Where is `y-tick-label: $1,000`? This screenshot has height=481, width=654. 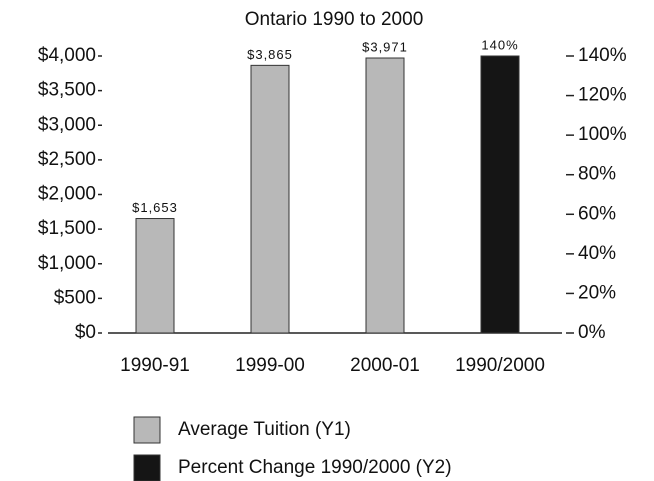 y-tick-label: $1,000 is located at coordinates (67, 263).